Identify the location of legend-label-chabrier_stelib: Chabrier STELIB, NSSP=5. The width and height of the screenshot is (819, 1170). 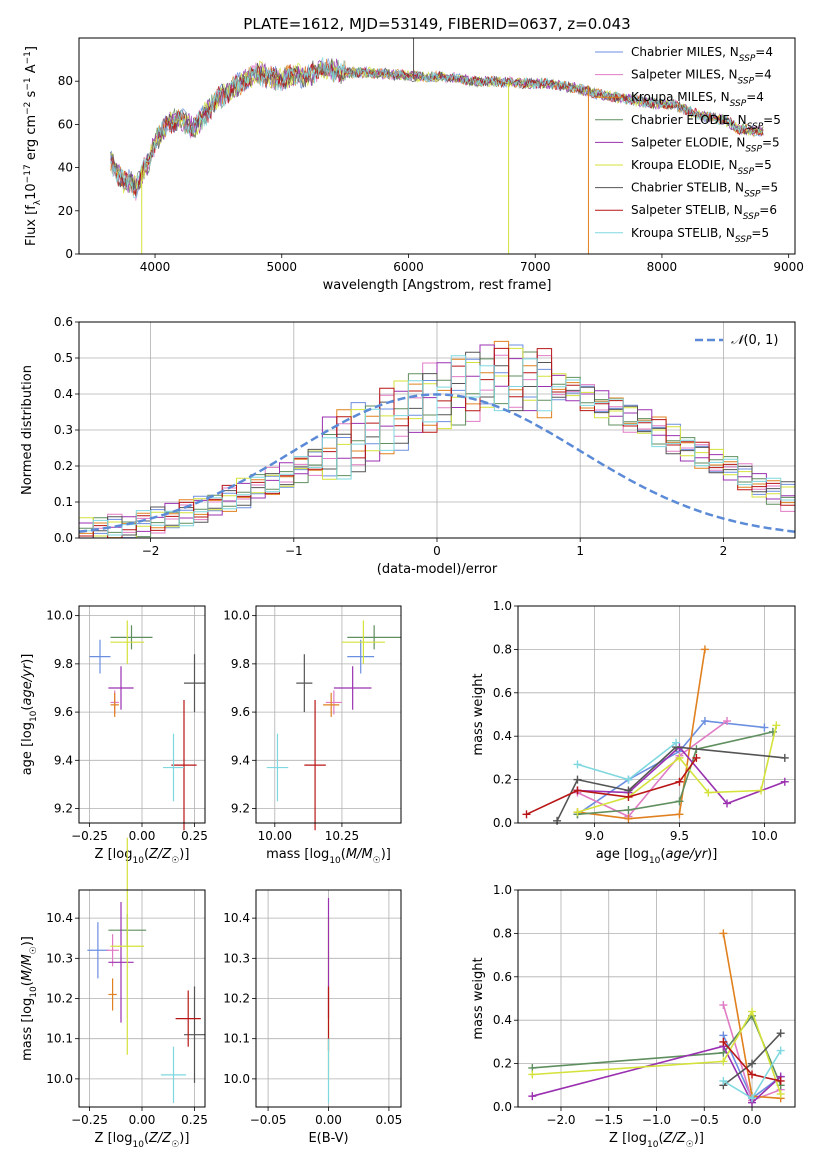
(704, 190).